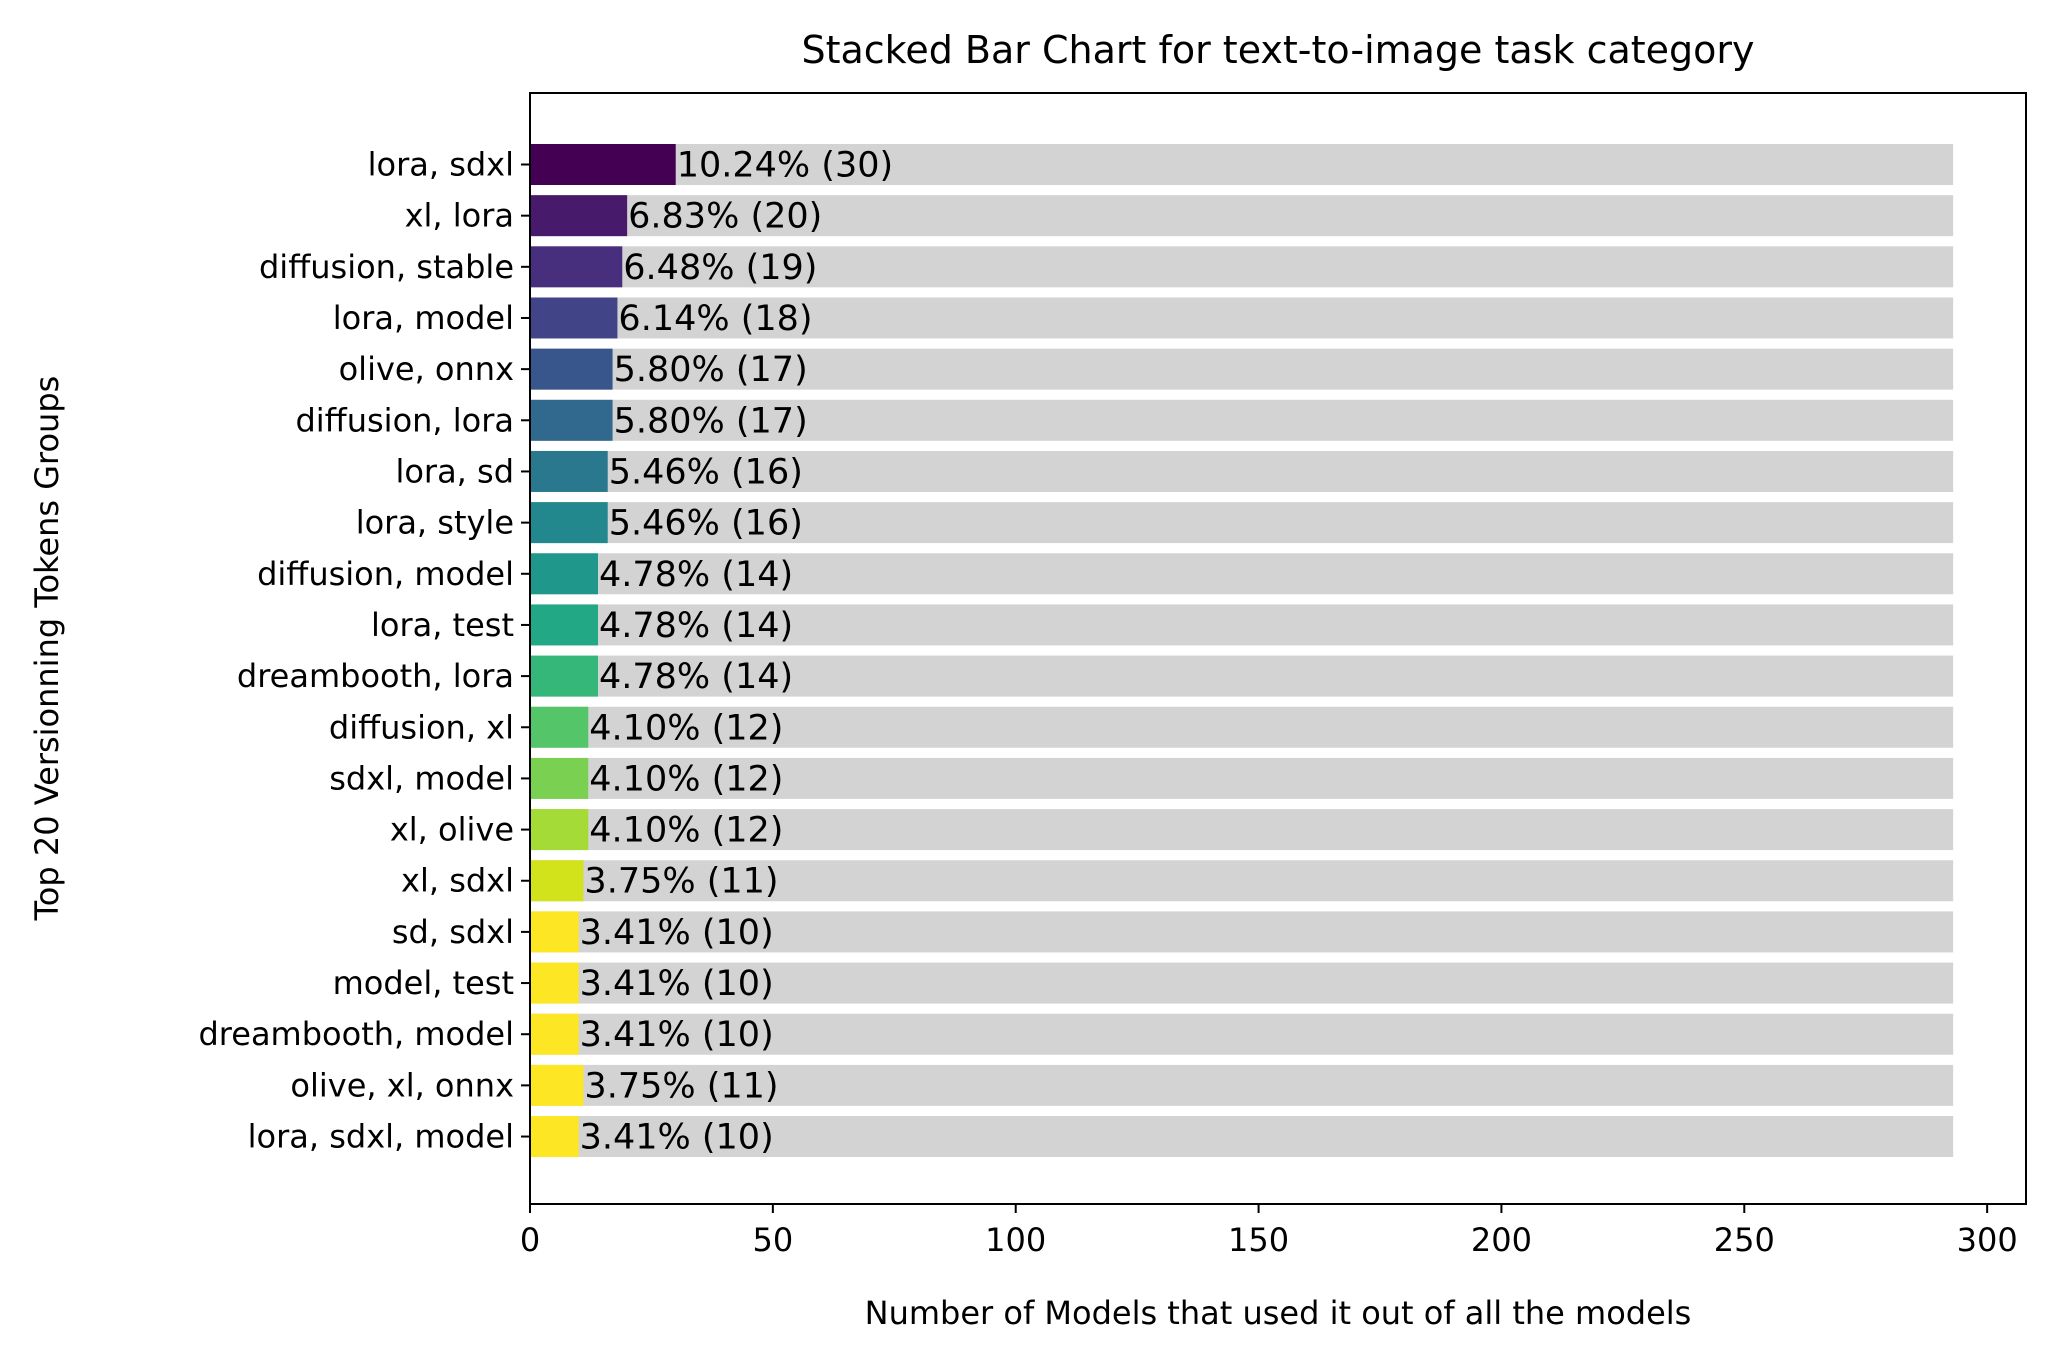 The width and height of the screenshot is (2048, 1361). Describe the element at coordinates (426, 369) in the screenshot. I see `y-tick-label: olive, onnx` at that location.